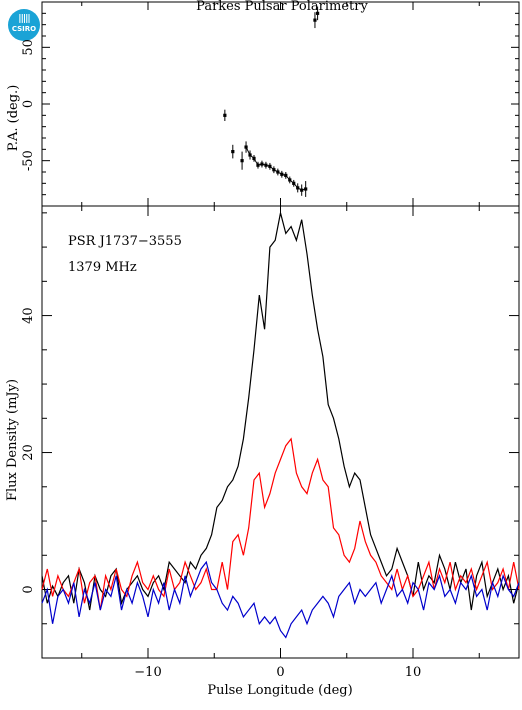 The width and height of the screenshot is (522, 710). Describe the element at coordinates (28, 160) in the screenshot. I see `pa-ytick-label: -50` at that location.